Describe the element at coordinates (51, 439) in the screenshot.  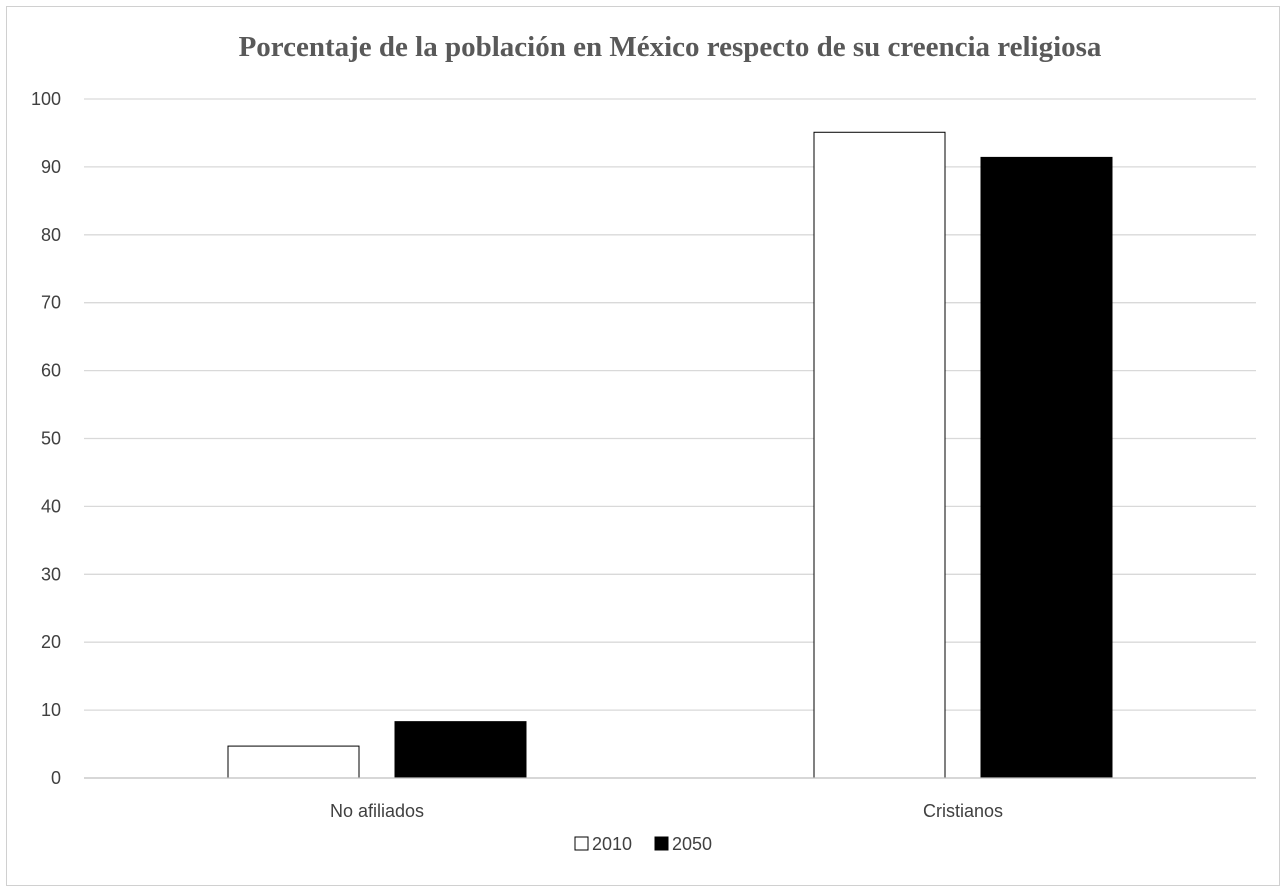
I see `y-tick-label: 50` at that location.